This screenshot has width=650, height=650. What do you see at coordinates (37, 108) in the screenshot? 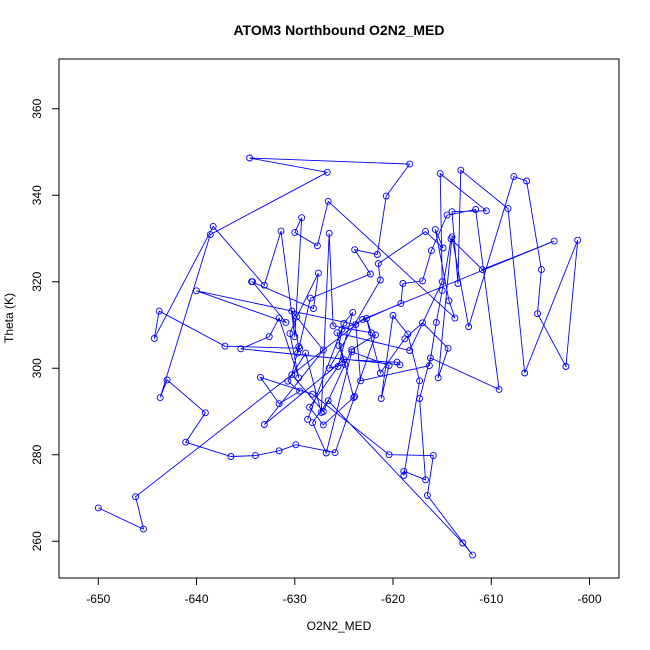
I see `y-tick-label: 360` at bounding box center [37, 108].